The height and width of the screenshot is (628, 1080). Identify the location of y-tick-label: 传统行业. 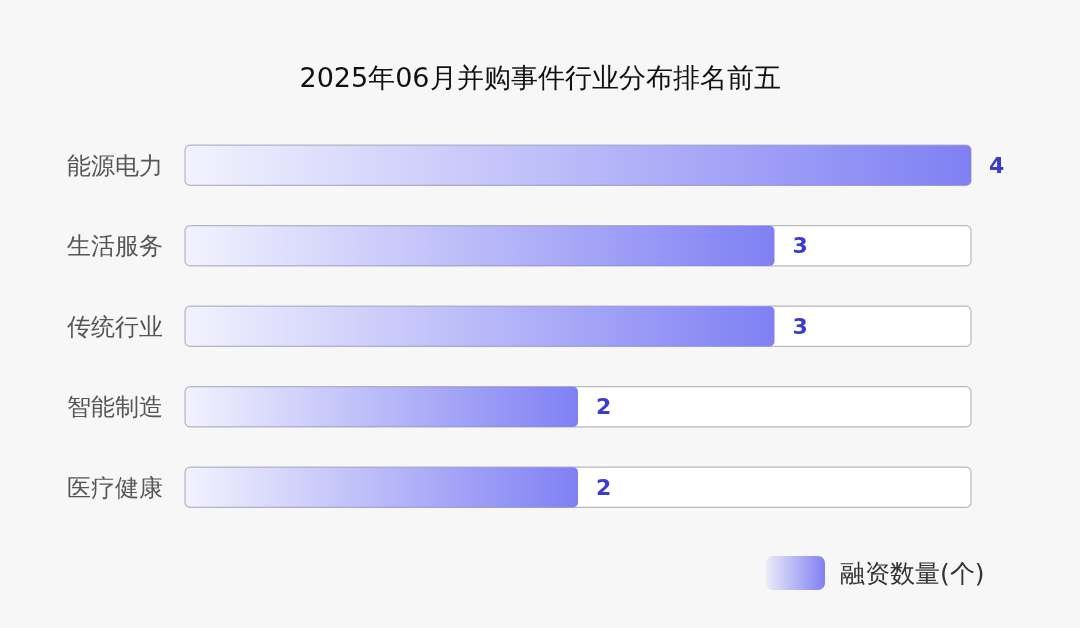
(115, 326).